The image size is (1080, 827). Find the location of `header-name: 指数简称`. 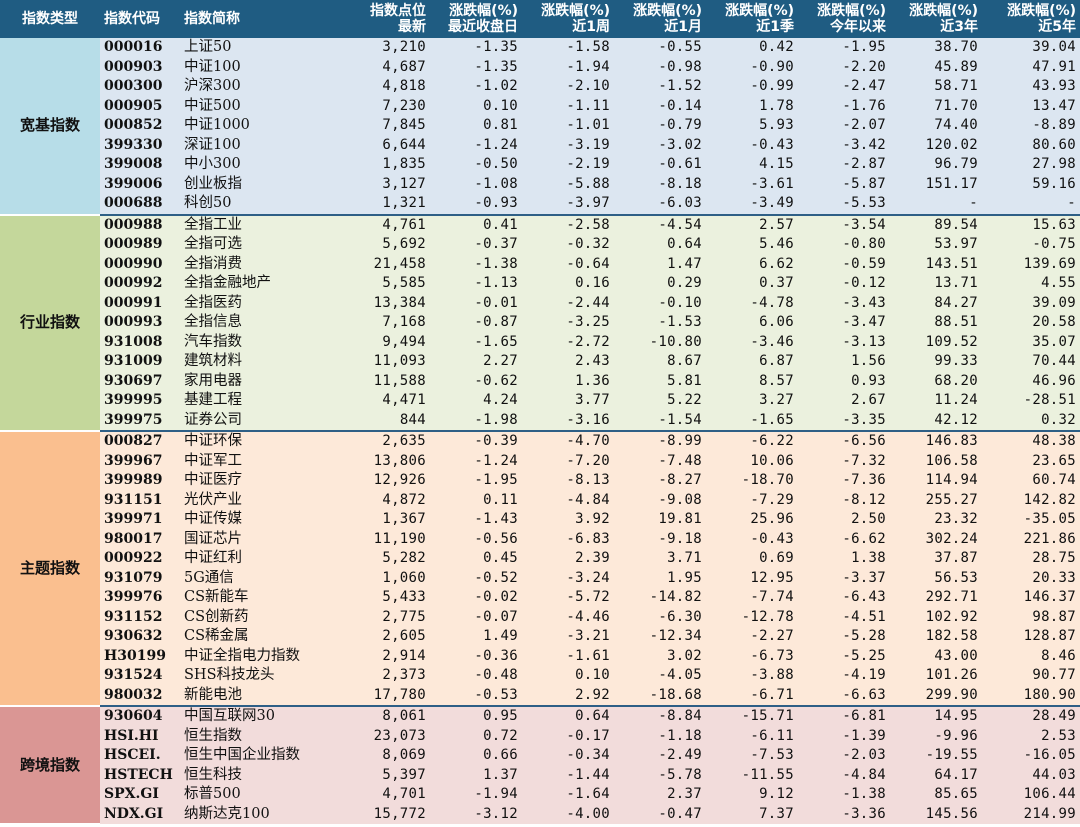

header-name: 指数简称 is located at coordinates (260, 19).